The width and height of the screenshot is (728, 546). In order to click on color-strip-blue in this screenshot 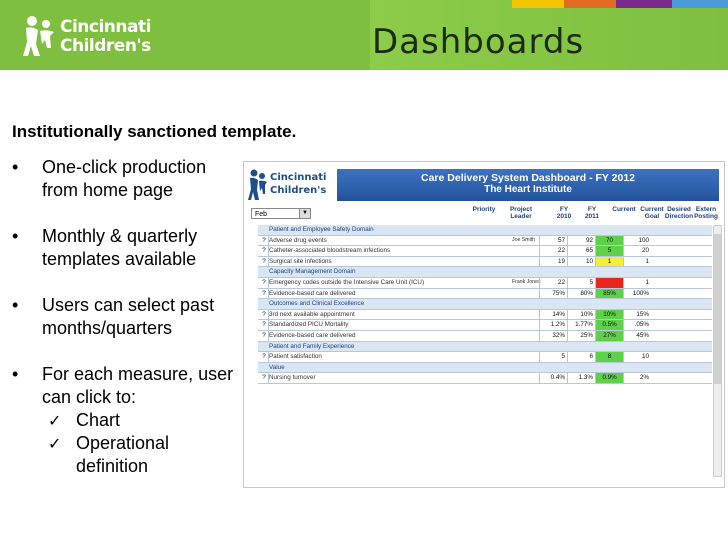, I will do `click(700, 4)`.